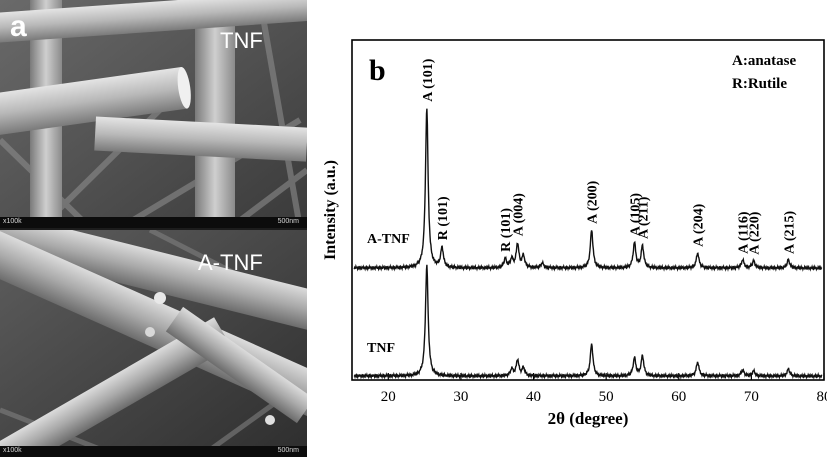  I want to click on x-tick-label: 70, so click(751, 397).